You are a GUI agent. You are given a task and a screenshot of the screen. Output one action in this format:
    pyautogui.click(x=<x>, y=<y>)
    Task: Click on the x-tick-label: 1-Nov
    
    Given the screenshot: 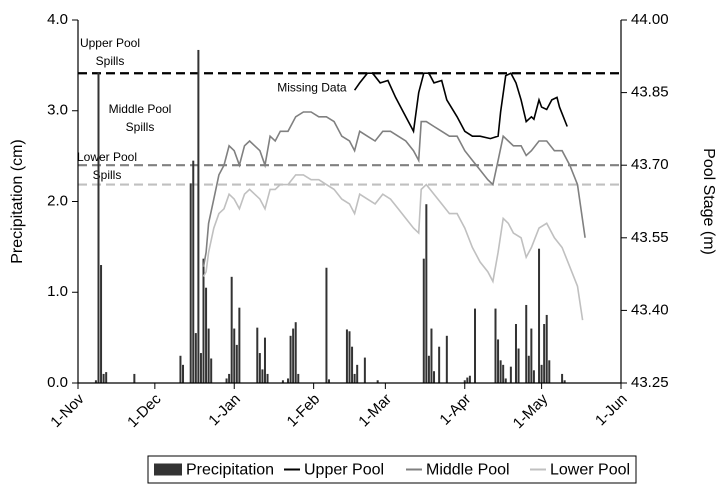 What is the action you would take?
    pyautogui.click(x=67, y=410)
    